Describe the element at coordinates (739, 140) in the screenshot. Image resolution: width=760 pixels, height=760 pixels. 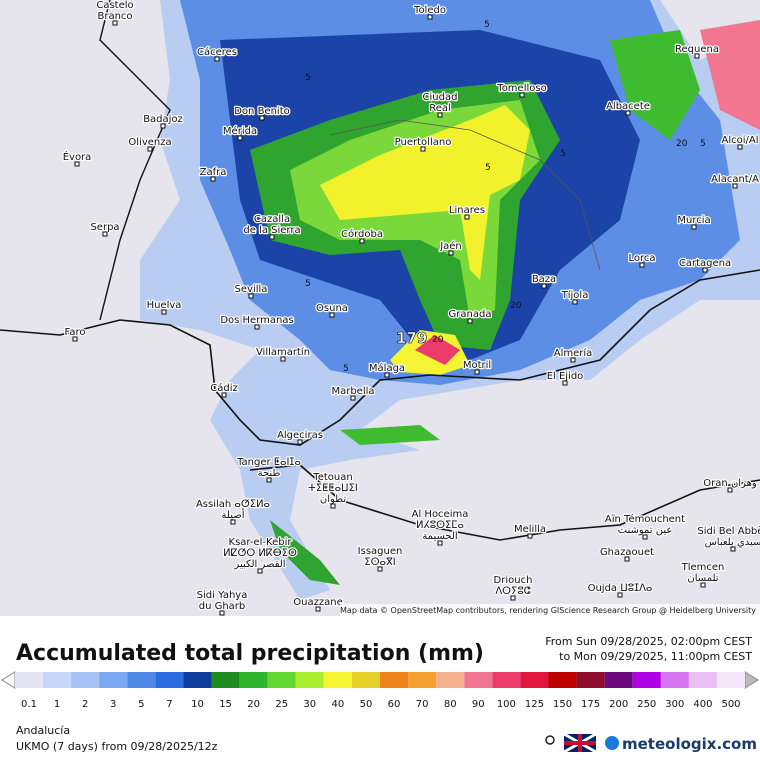
I see `city-label: Alcoi/Al` at that location.